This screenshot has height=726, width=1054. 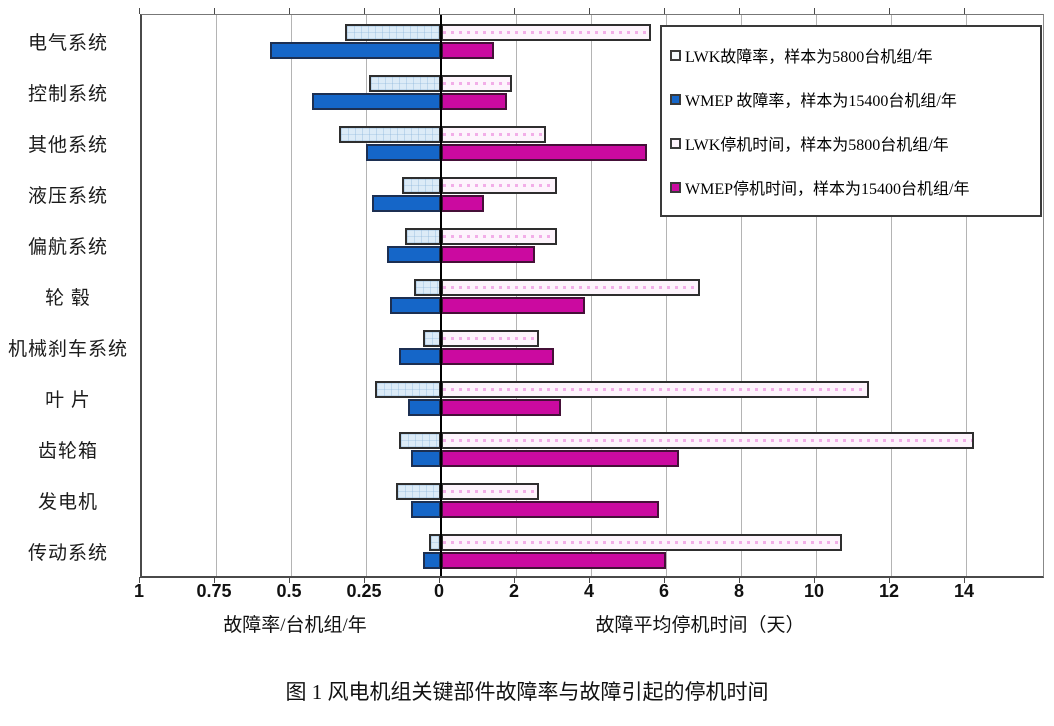 I want to click on axis-tick-label: 0.75, so click(x=214, y=591).